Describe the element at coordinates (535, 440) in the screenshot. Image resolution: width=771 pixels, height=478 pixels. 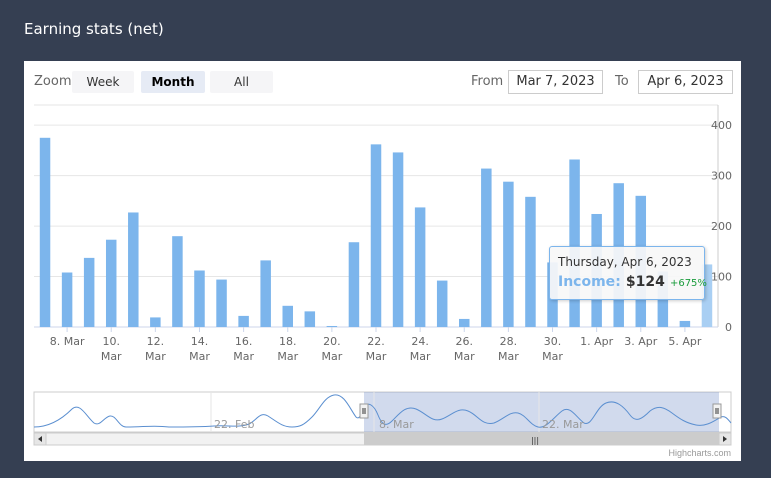
I see `scrollbar-grip-icon: |||` at that location.